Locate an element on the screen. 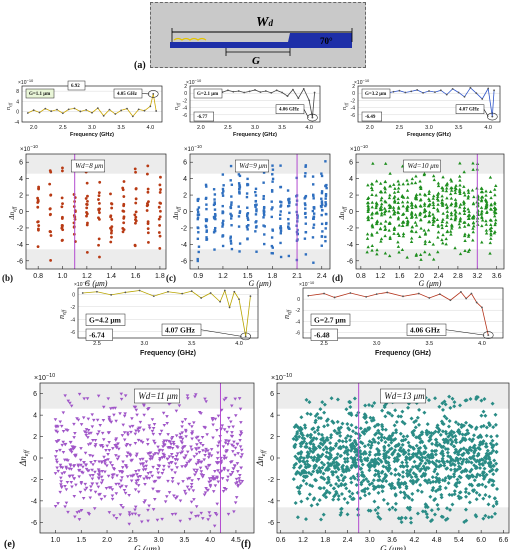  mini-c-value-label-box is located at coordinates (203, 116).